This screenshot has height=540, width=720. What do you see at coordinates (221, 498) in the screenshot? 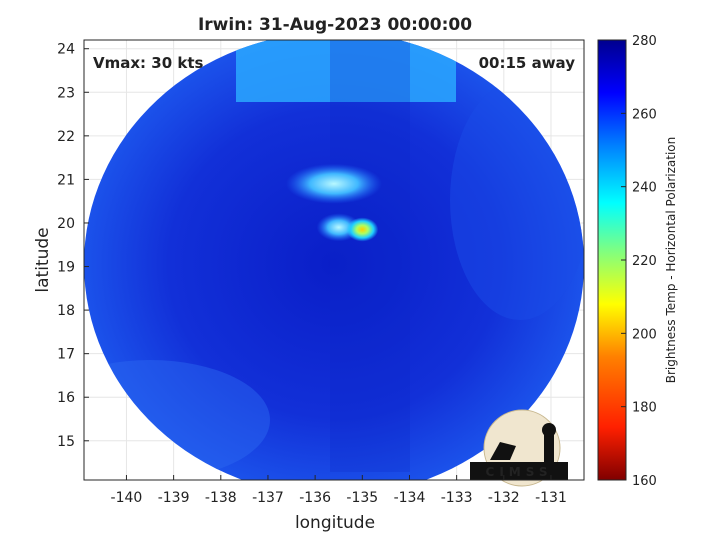
I see `x-tick-label: -138` at bounding box center [221, 498].